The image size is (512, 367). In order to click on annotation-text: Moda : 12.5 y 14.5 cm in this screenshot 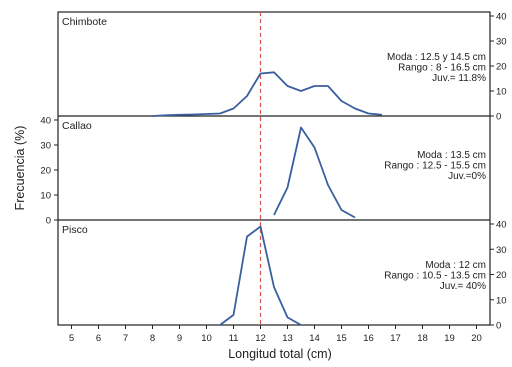, I will do `click(436, 57)`.